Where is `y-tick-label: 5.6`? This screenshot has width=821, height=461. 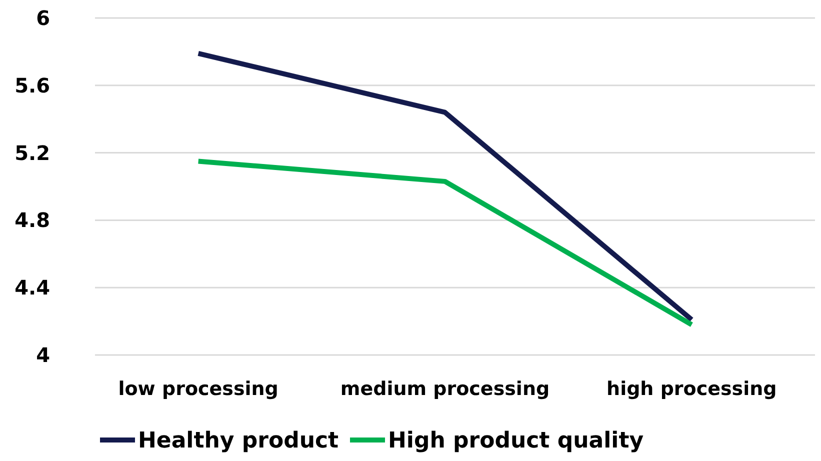 y-tick-label: 5.6 is located at coordinates (32, 85).